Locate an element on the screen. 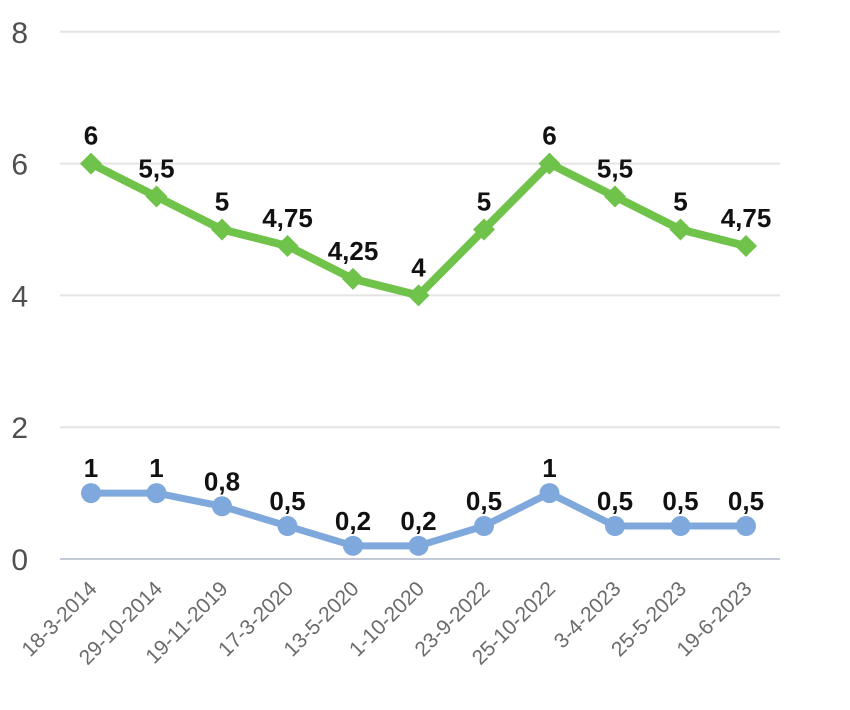  series-green-data-label: 4,25 is located at coordinates (353, 251).